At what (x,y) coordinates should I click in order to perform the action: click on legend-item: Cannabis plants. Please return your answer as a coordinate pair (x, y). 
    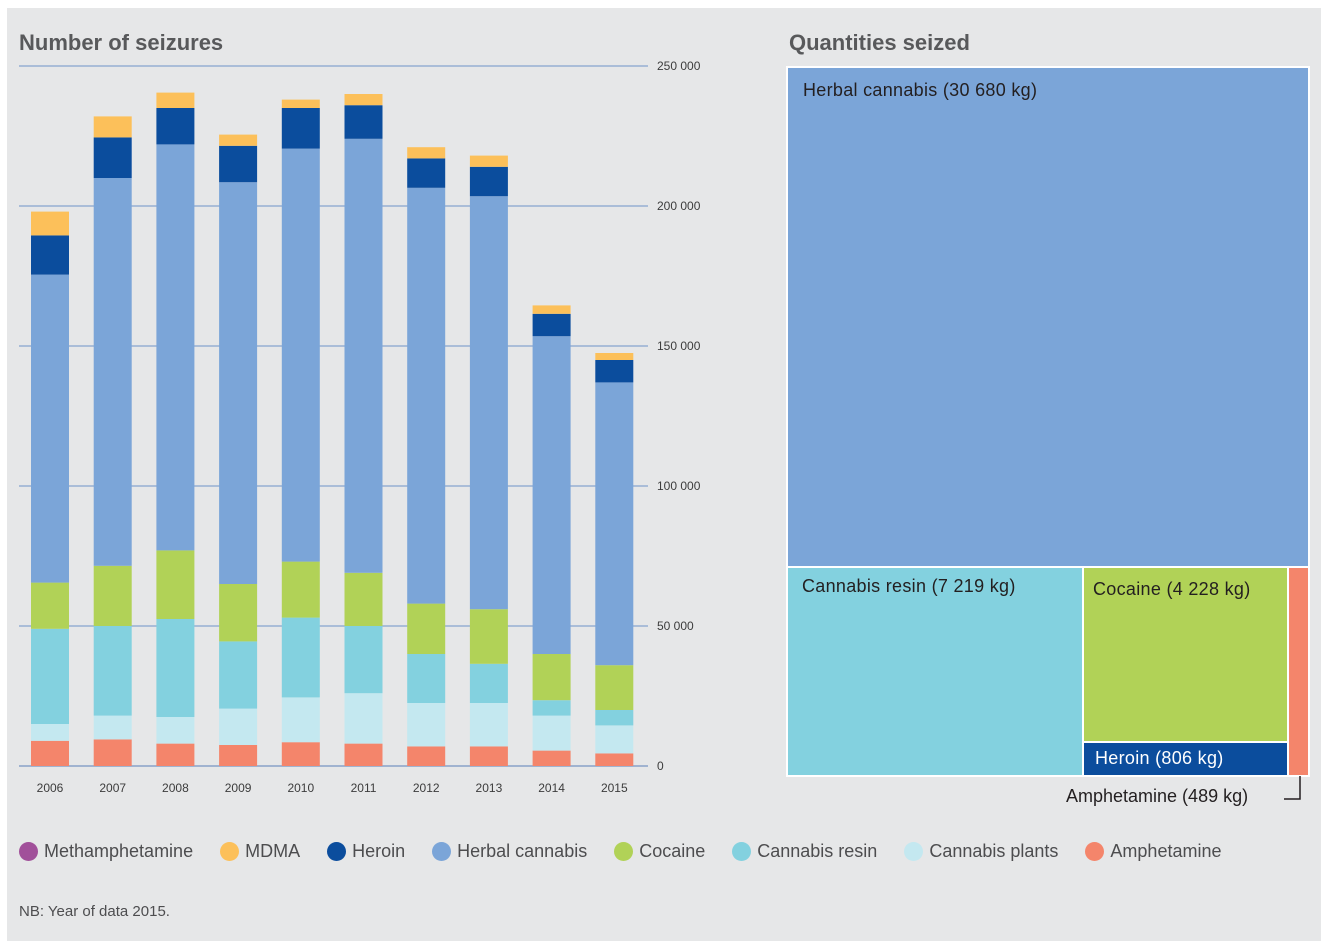
    Looking at the image, I should click on (981, 851).